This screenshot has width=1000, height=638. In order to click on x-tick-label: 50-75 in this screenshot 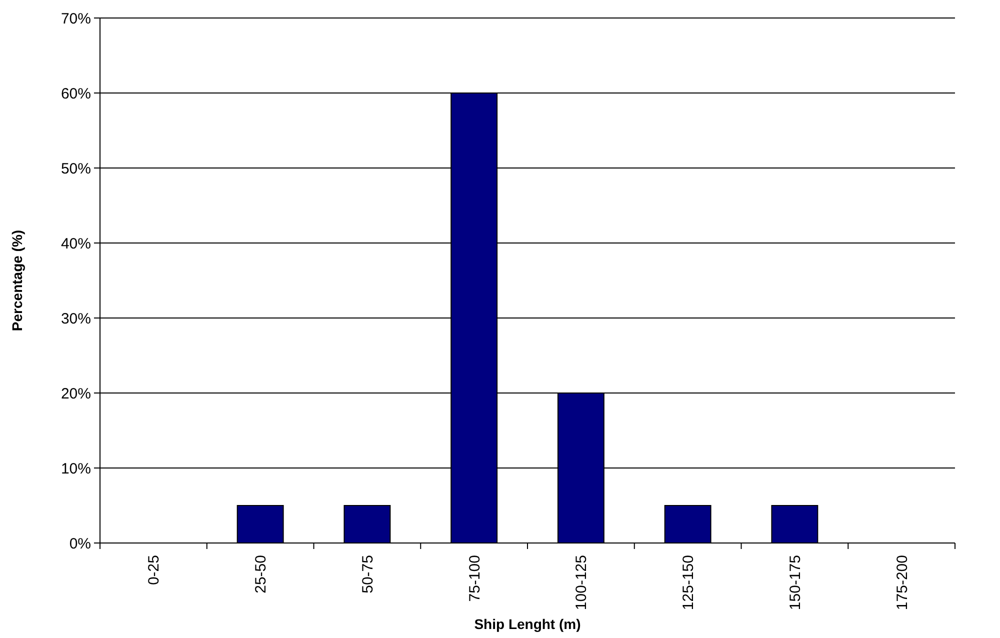, I will do `click(367, 574)`.